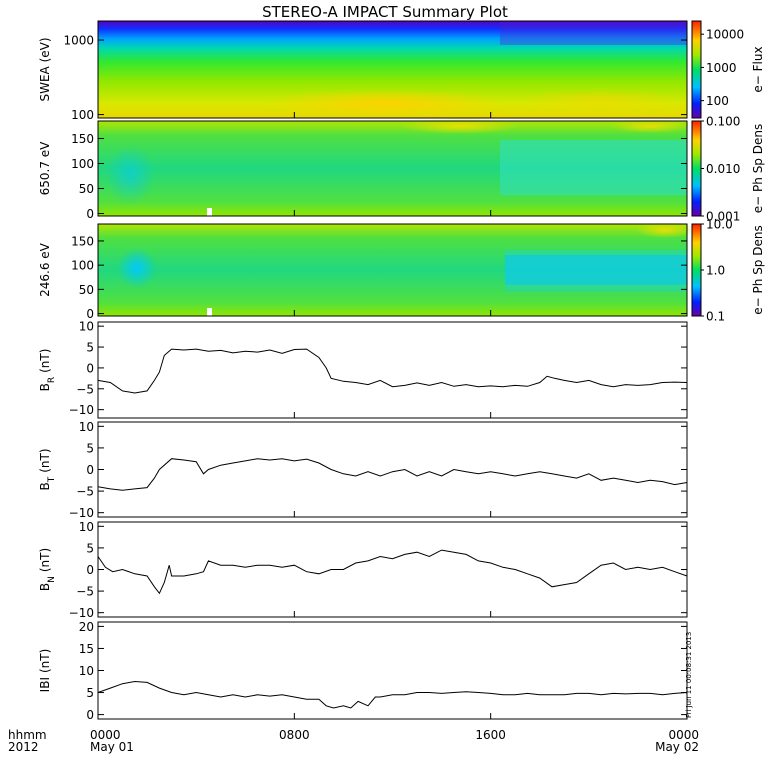 The height and width of the screenshot is (780, 780). Describe the element at coordinates (90, 448) in the screenshot. I see `bt-ytick-label: 5` at that location.